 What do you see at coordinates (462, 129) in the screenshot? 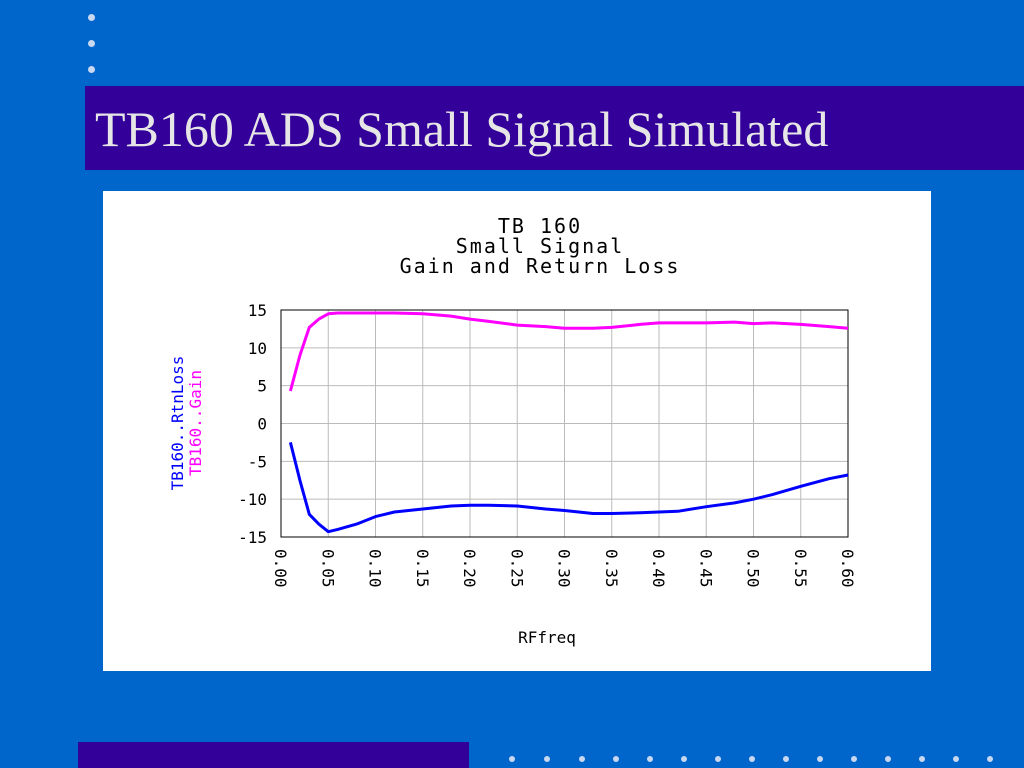
I see `slide-title: TB160 ADS Small Signal Simulated` at bounding box center [462, 129].